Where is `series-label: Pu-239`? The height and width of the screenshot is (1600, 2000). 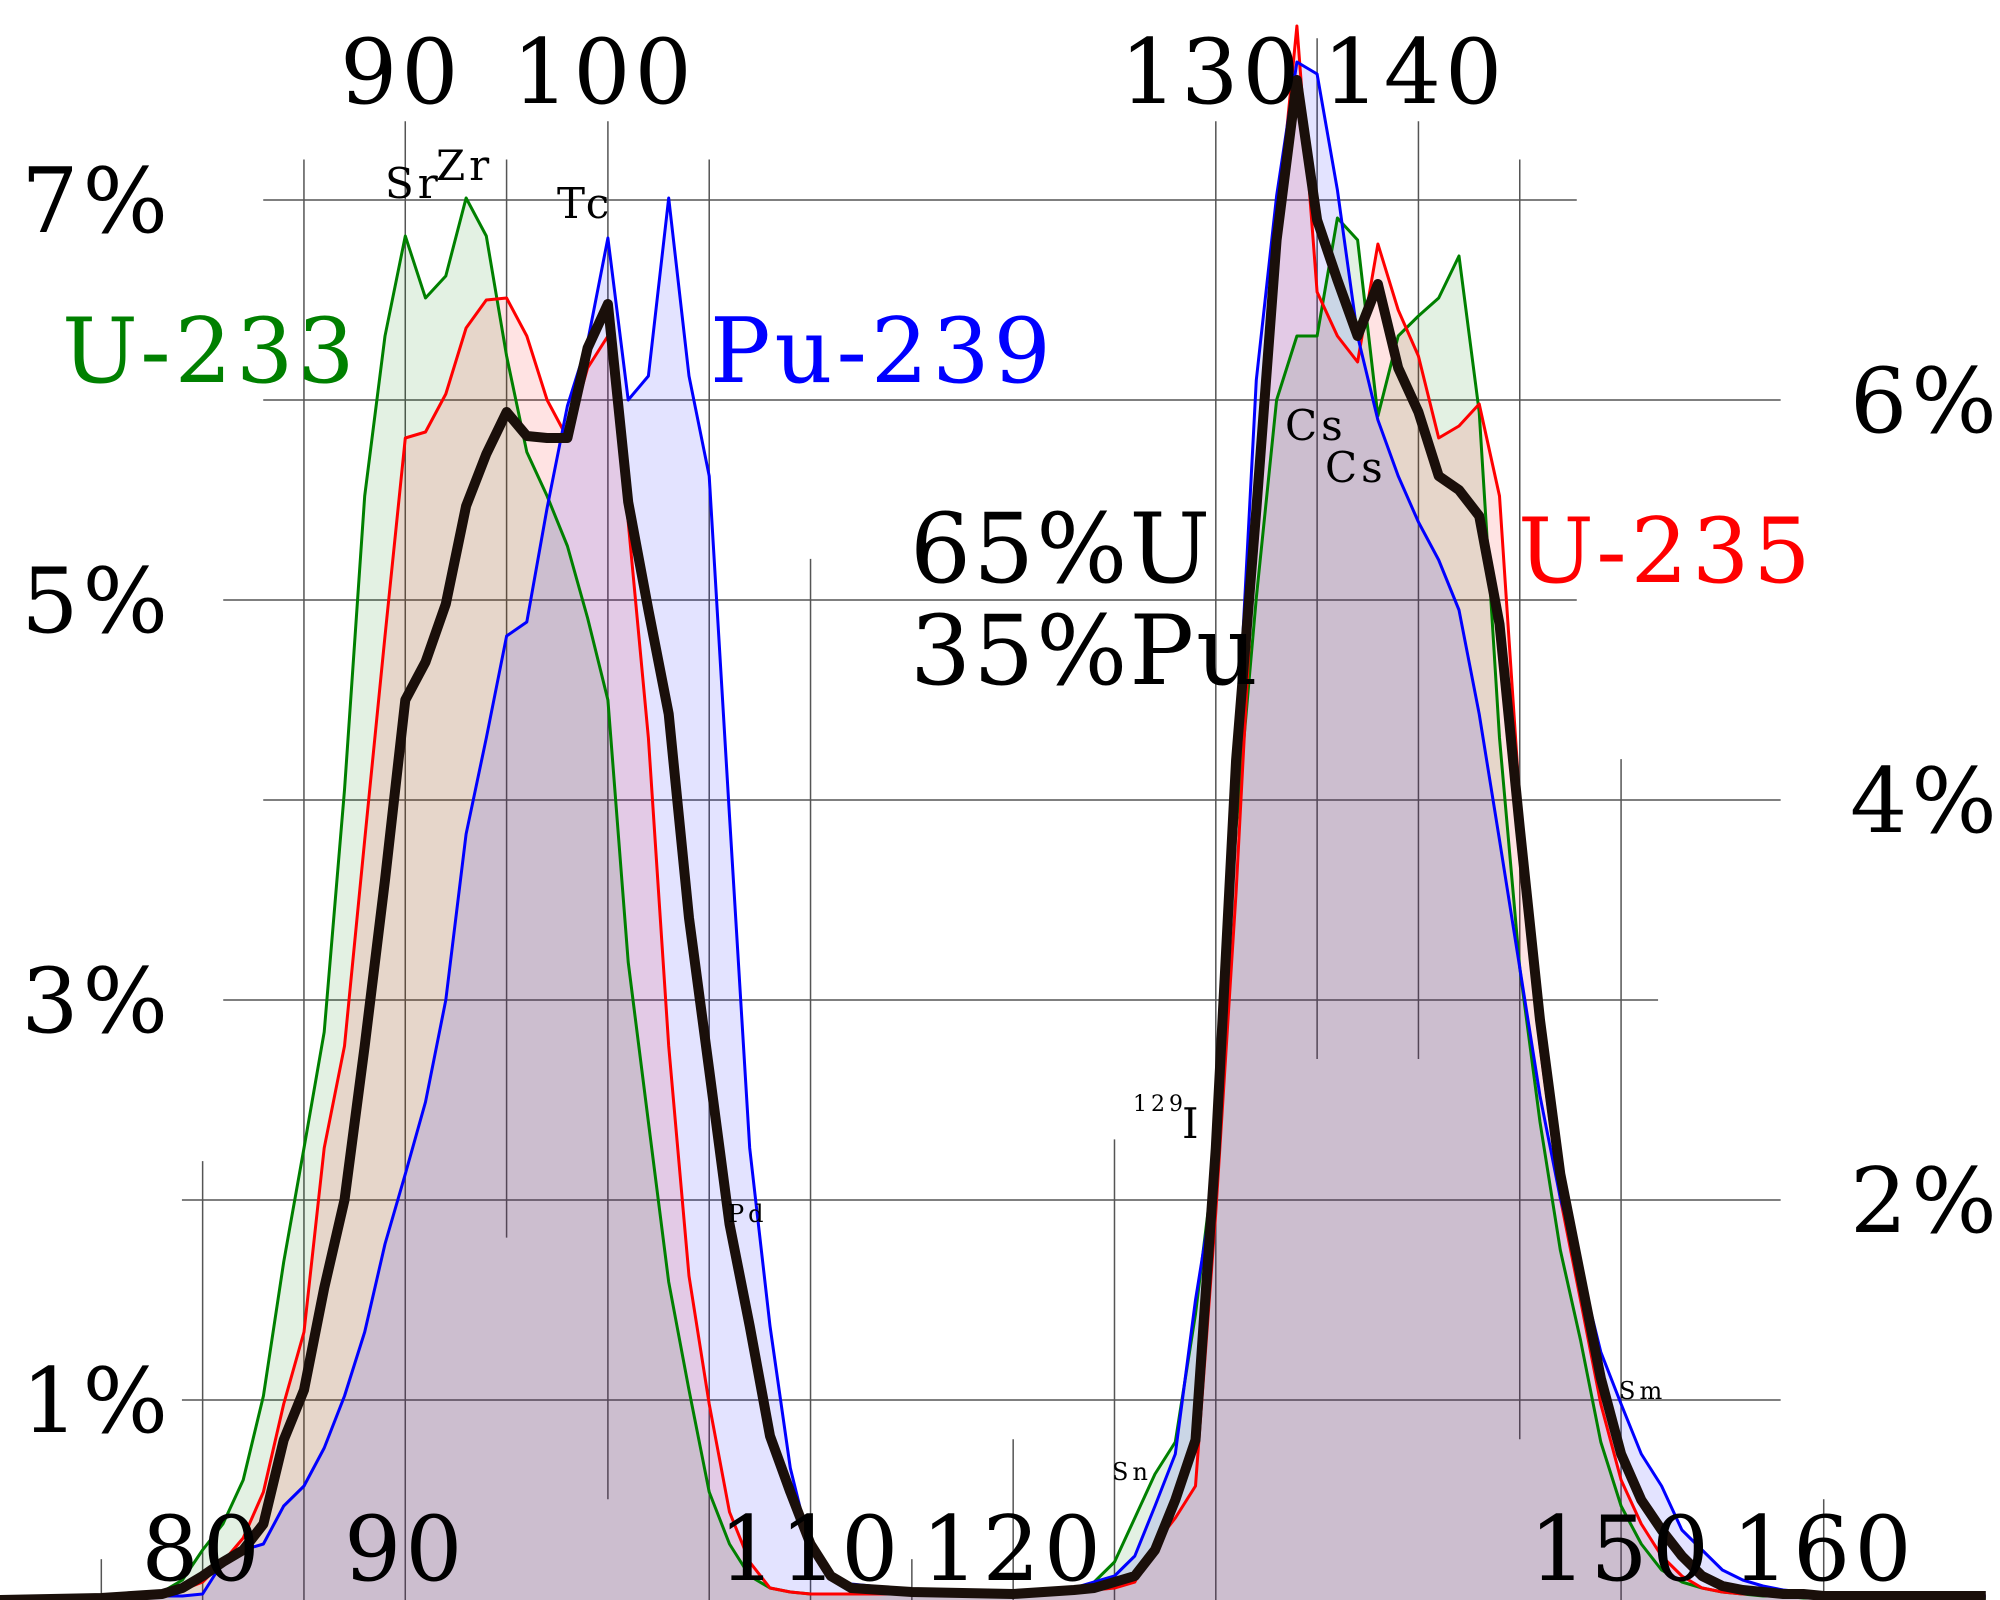
series-label: Pu-239 is located at coordinates (882, 351).